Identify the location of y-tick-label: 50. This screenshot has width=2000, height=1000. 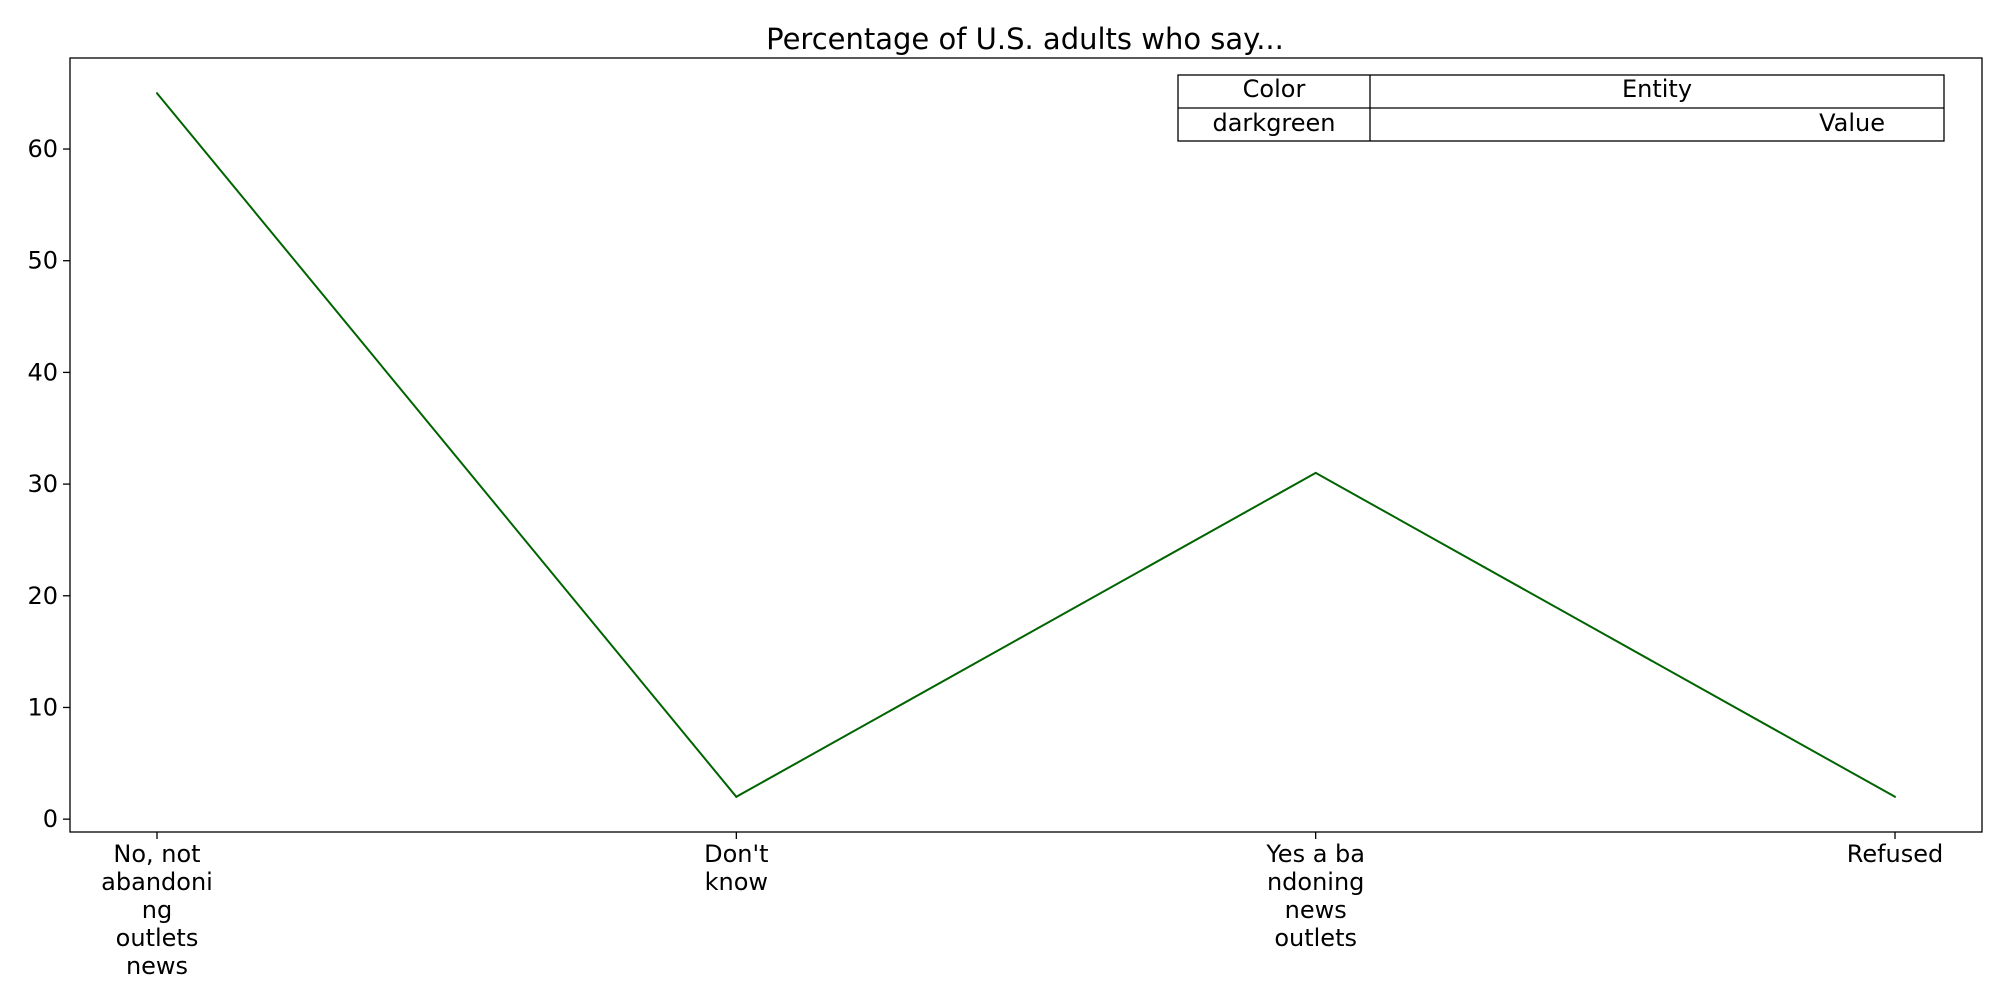
(42, 261).